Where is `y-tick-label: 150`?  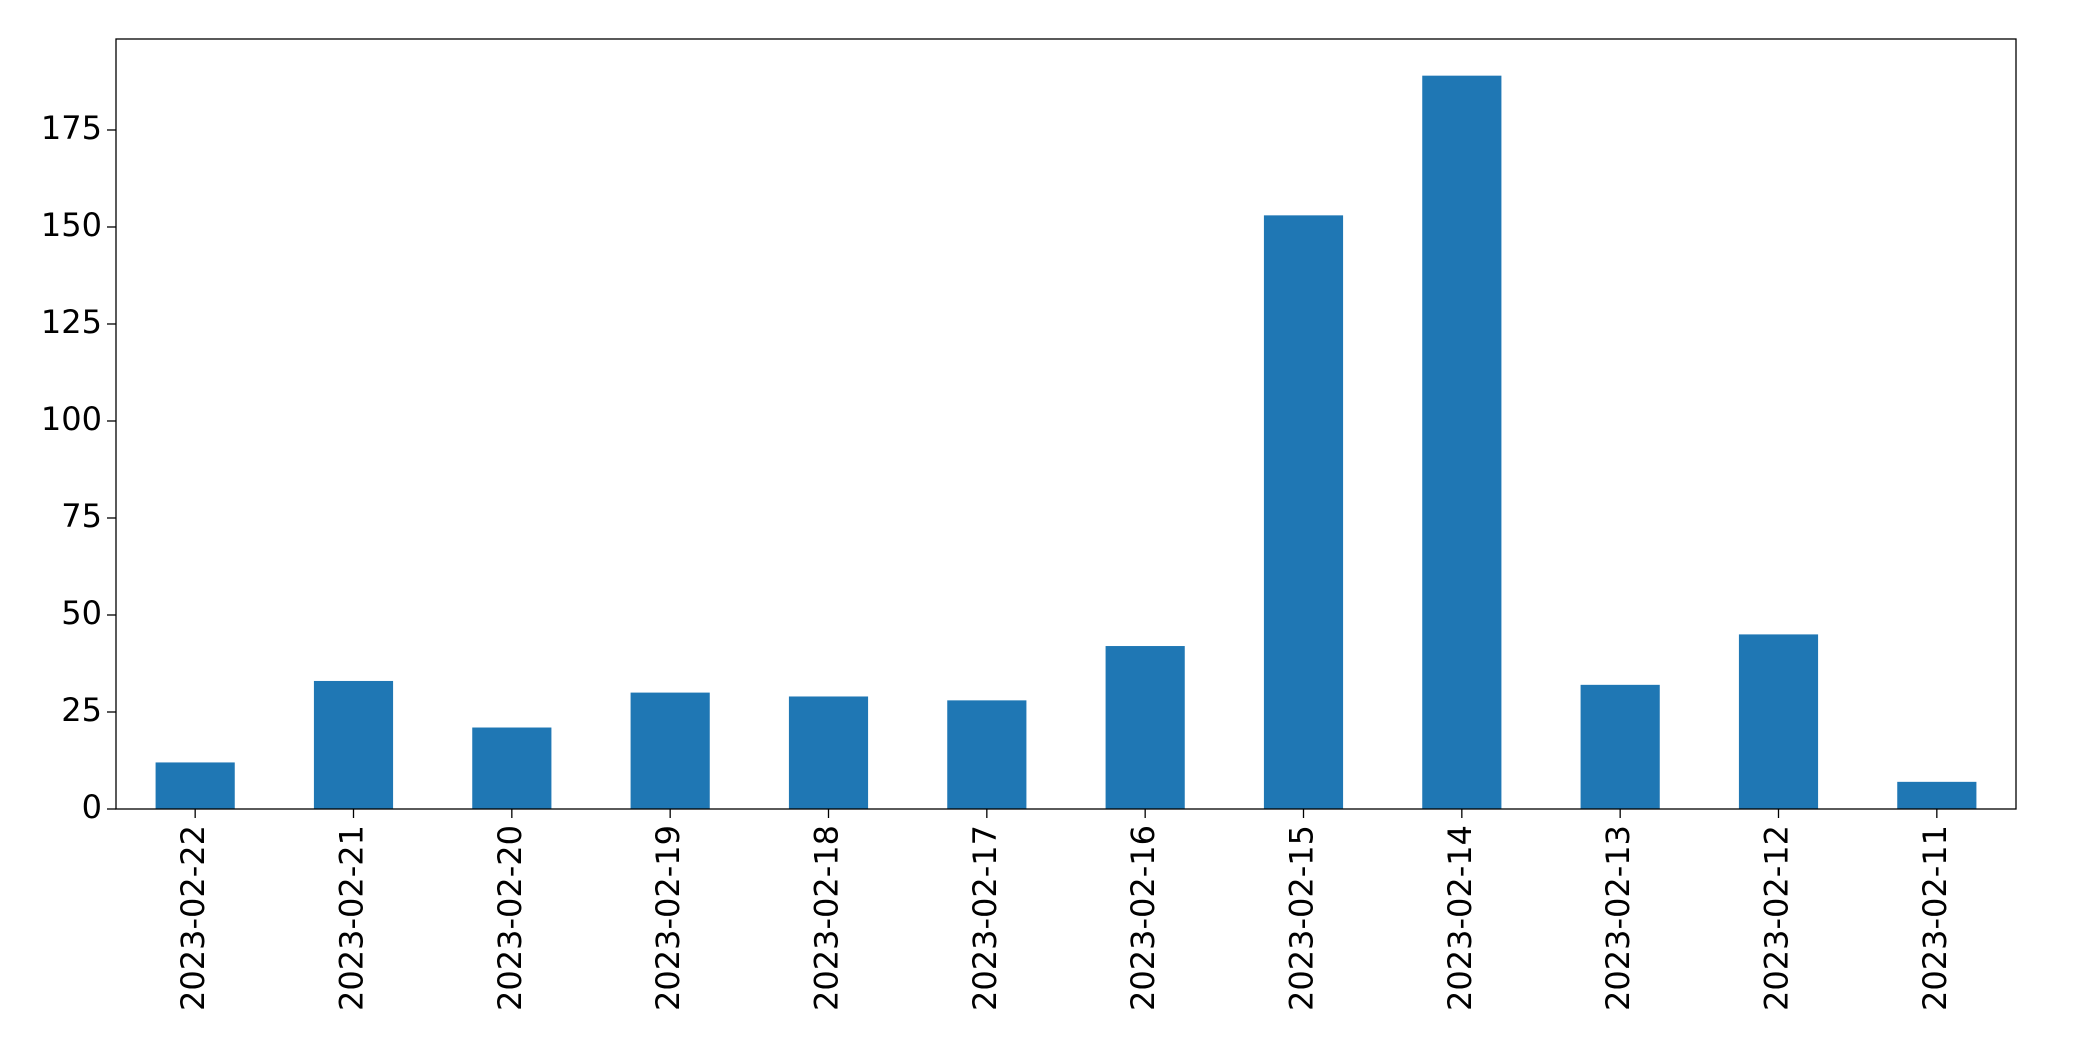
y-tick-label: 150 is located at coordinates (71, 225).